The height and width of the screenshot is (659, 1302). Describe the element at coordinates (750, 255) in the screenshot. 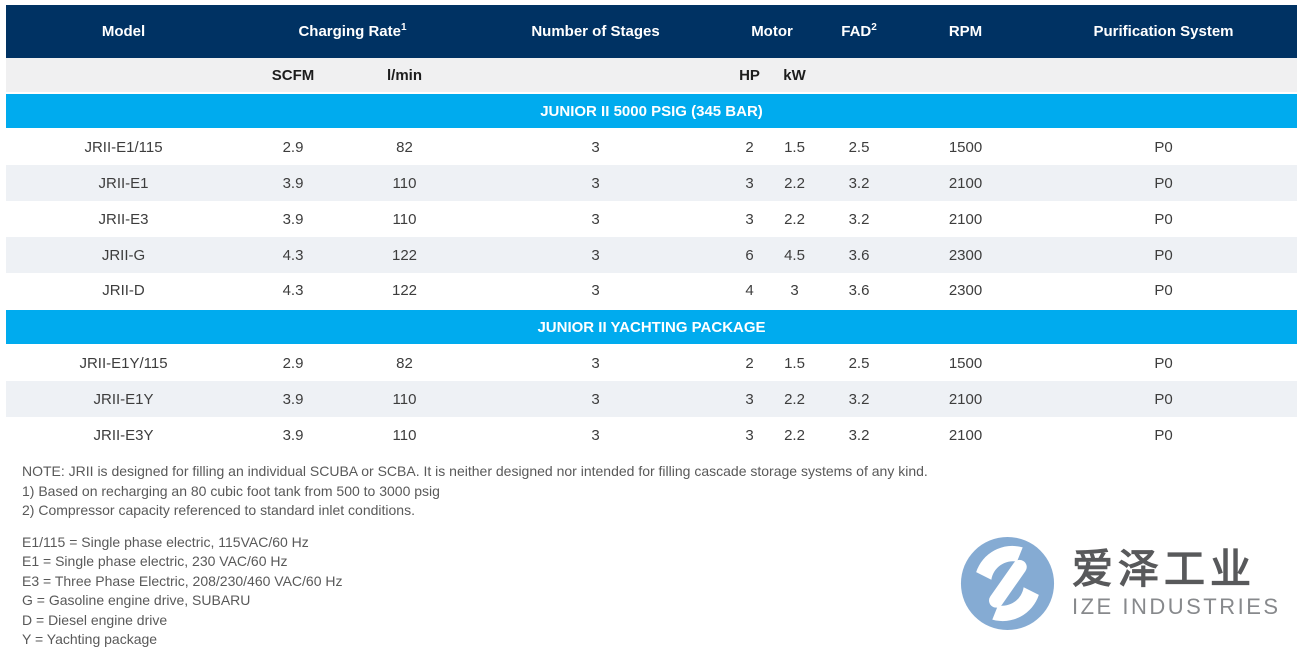

I see `table-cell: 6` at that location.